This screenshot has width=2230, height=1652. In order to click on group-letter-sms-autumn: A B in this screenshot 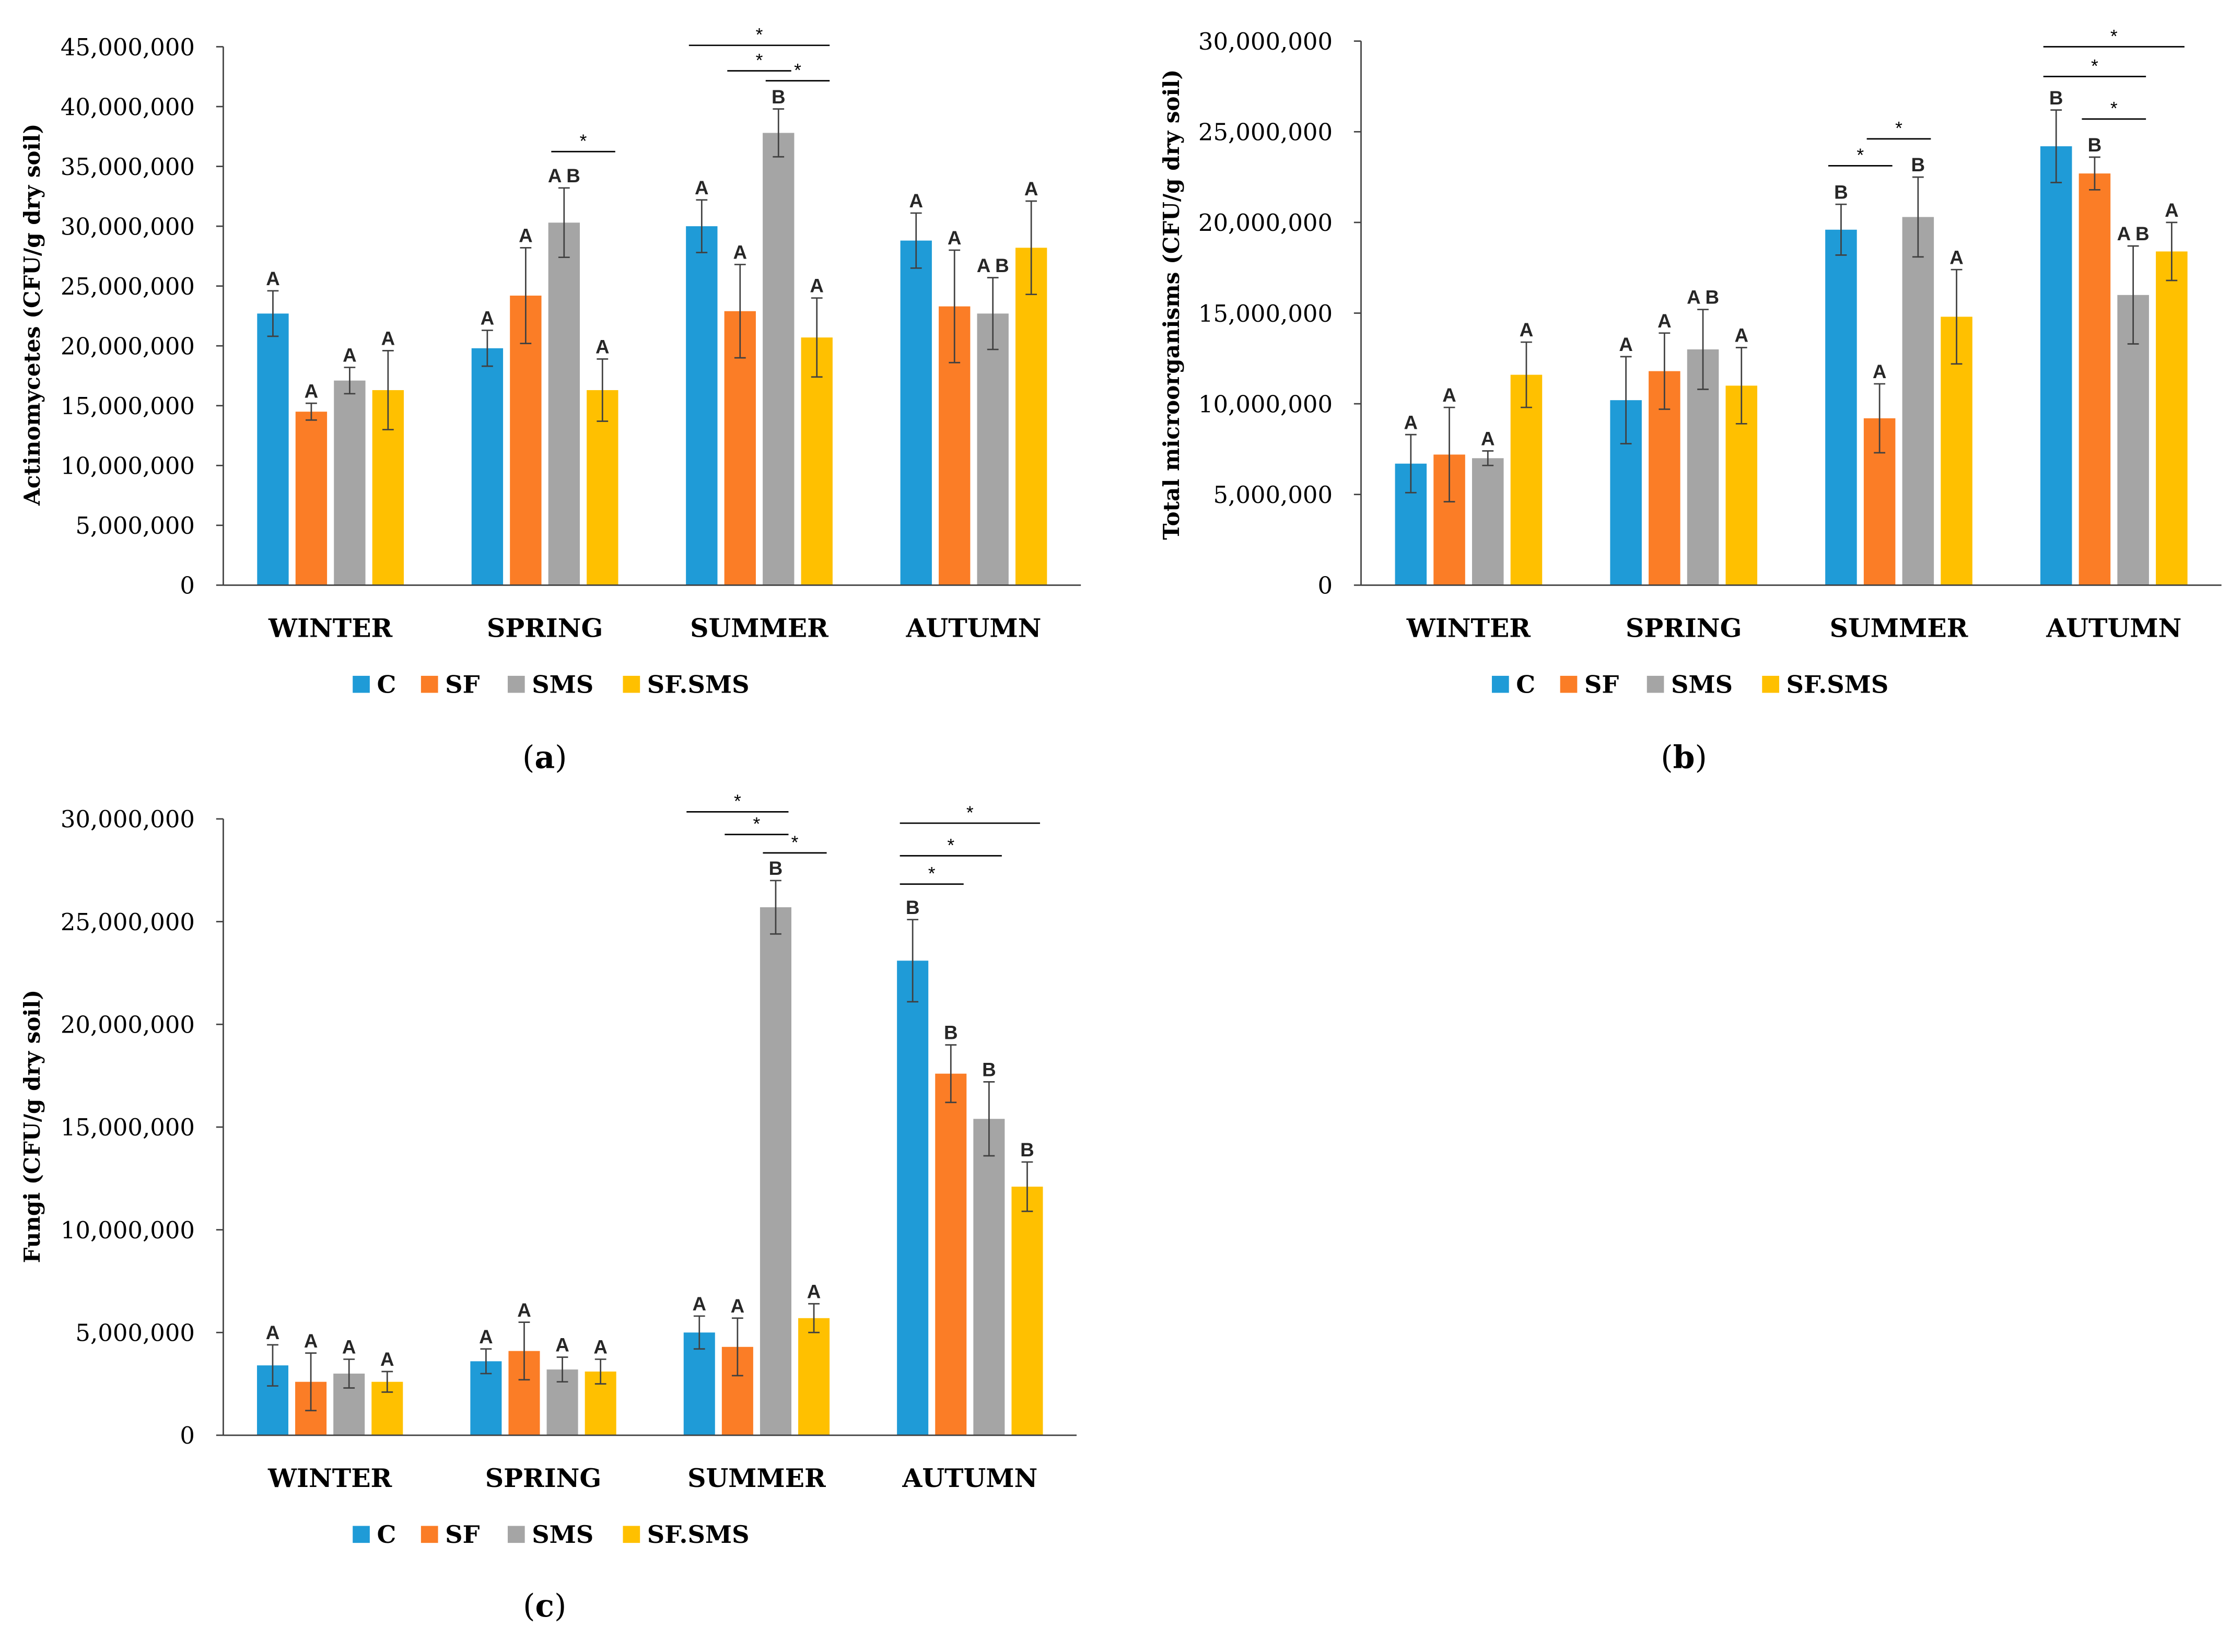, I will do `click(2133, 233)`.